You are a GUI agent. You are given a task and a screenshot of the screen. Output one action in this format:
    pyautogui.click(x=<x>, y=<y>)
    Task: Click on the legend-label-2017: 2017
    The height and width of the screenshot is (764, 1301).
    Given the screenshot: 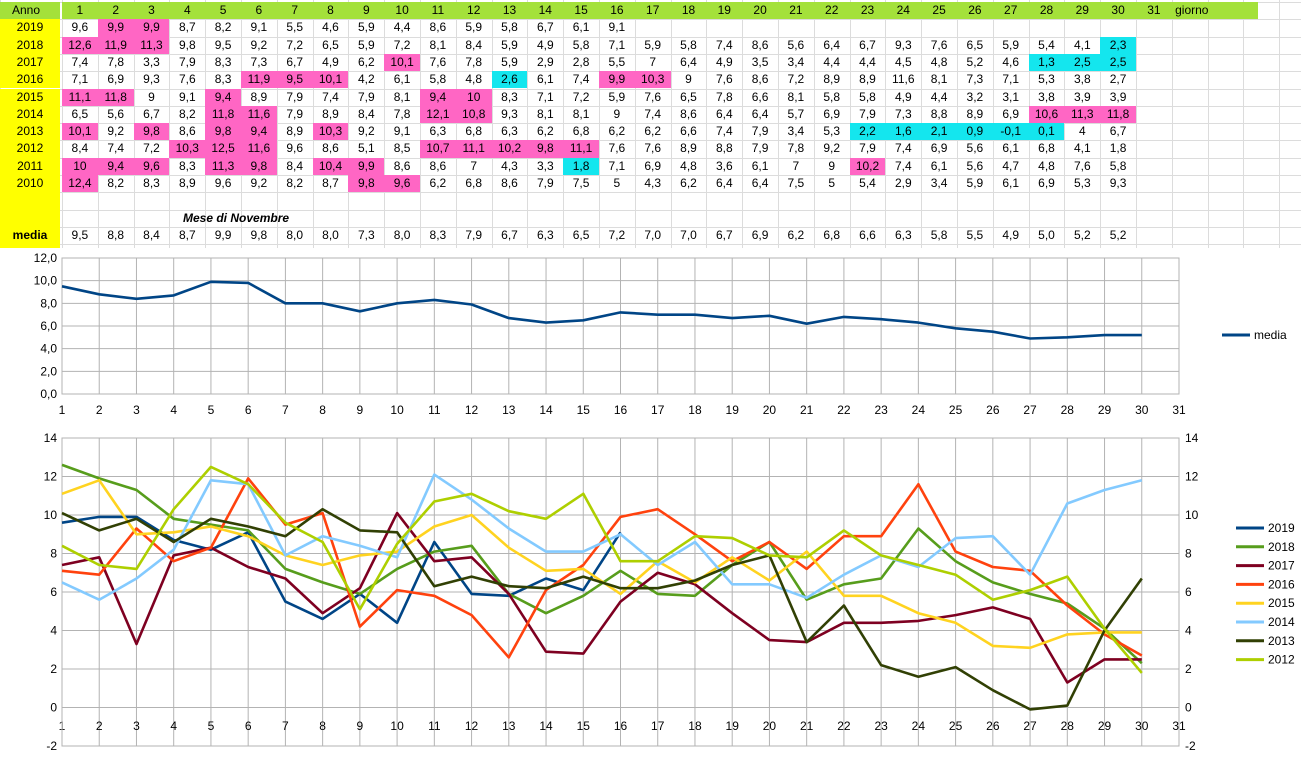 What is the action you would take?
    pyautogui.click(x=1281, y=566)
    